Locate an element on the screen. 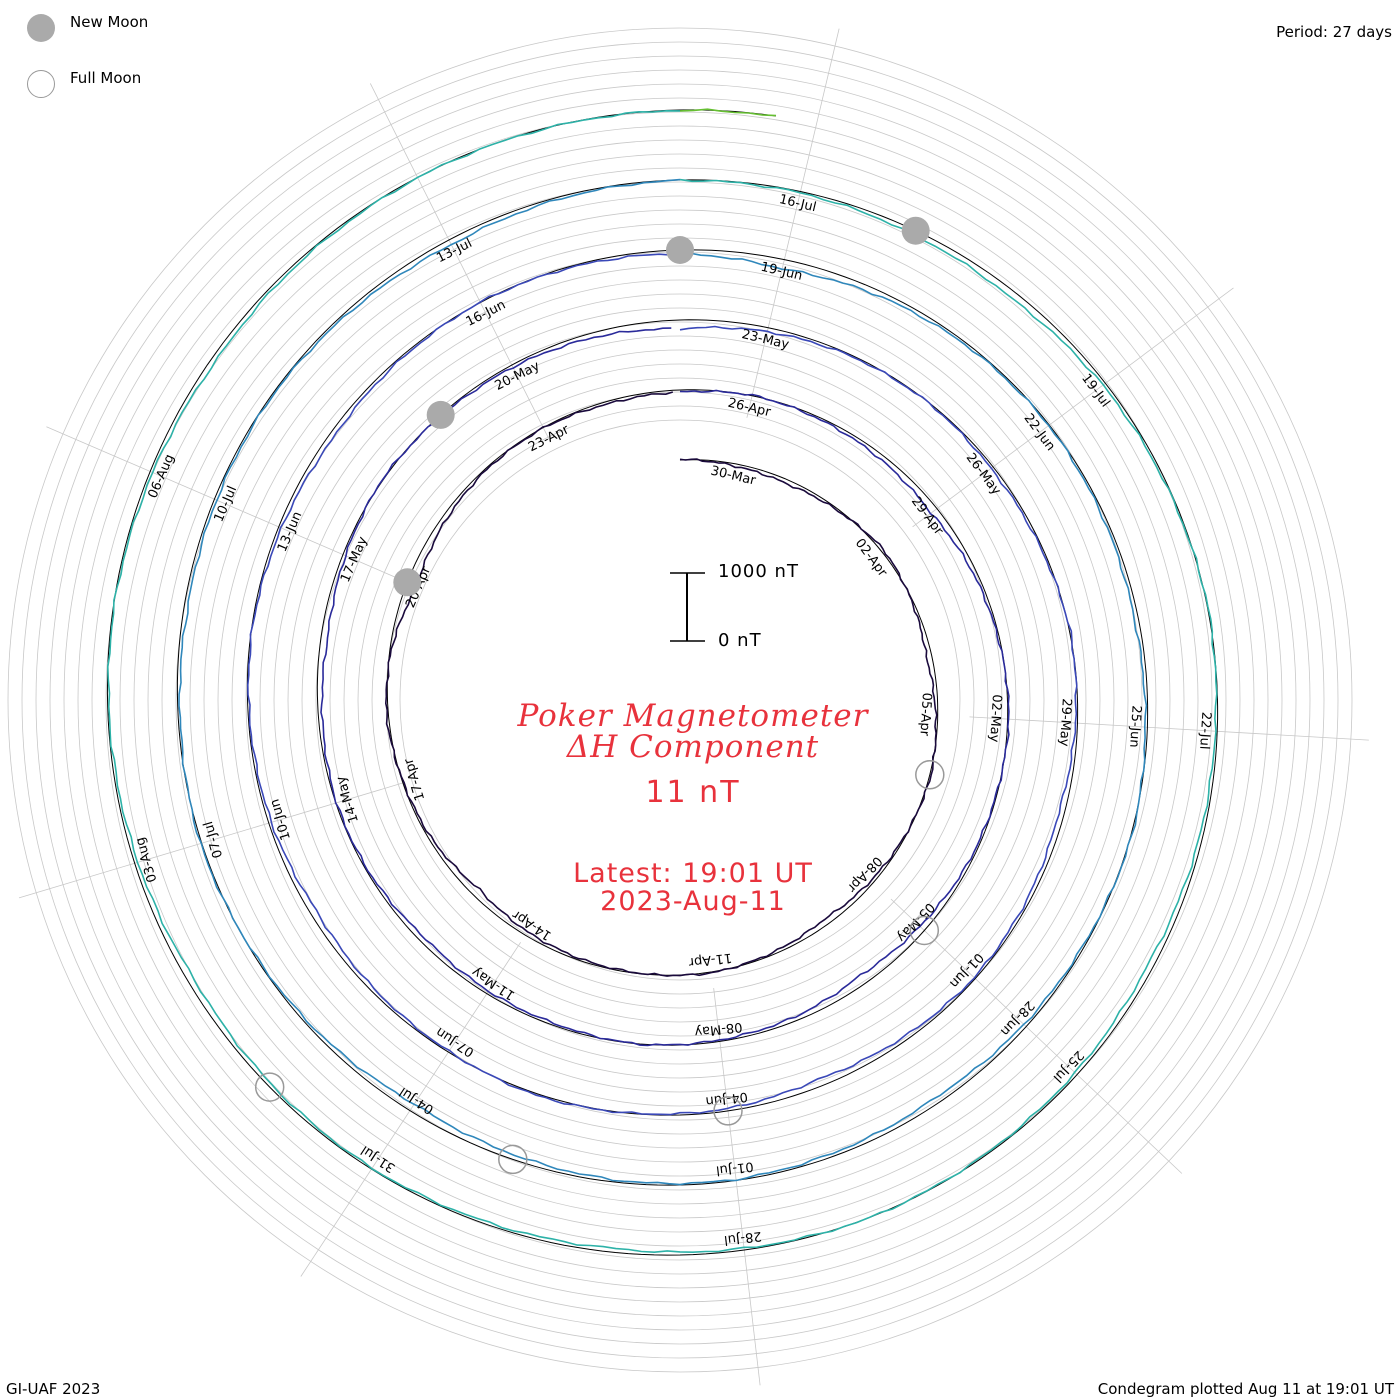 The image size is (1400, 1400). chart-title-line1: Poker Magnetometer is located at coordinates (693, 716).